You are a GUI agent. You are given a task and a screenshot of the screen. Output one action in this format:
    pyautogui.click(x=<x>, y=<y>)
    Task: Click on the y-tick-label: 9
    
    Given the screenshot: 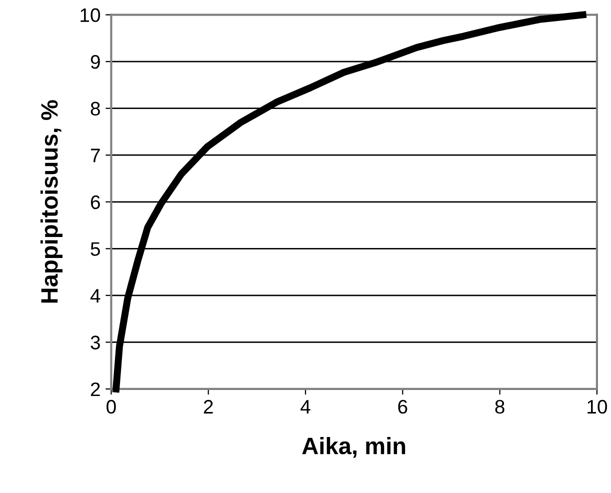 What is the action you would take?
    pyautogui.click(x=95, y=62)
    